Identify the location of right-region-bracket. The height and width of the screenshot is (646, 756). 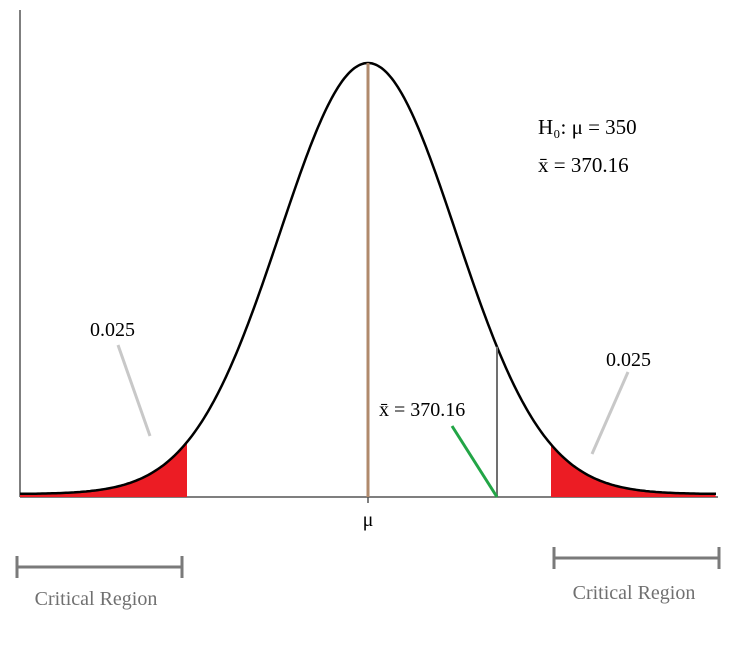
(636, 558).